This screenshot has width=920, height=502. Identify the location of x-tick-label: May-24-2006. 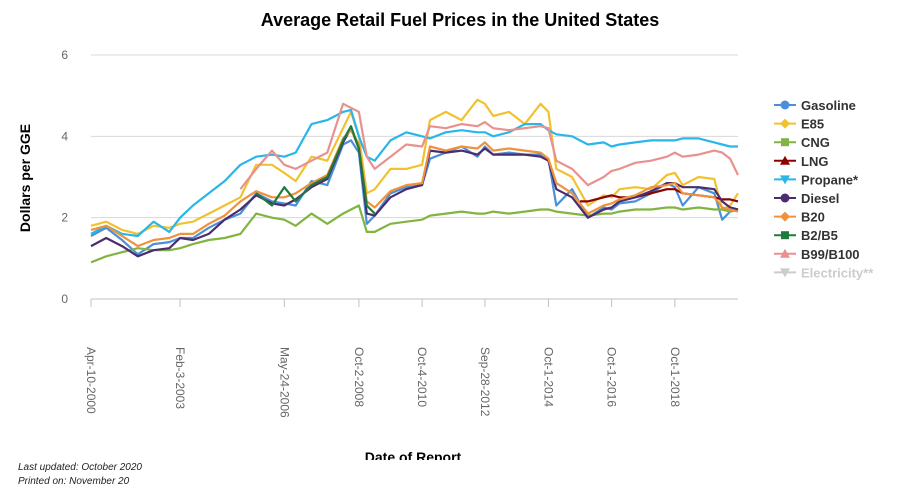
(284, 382).